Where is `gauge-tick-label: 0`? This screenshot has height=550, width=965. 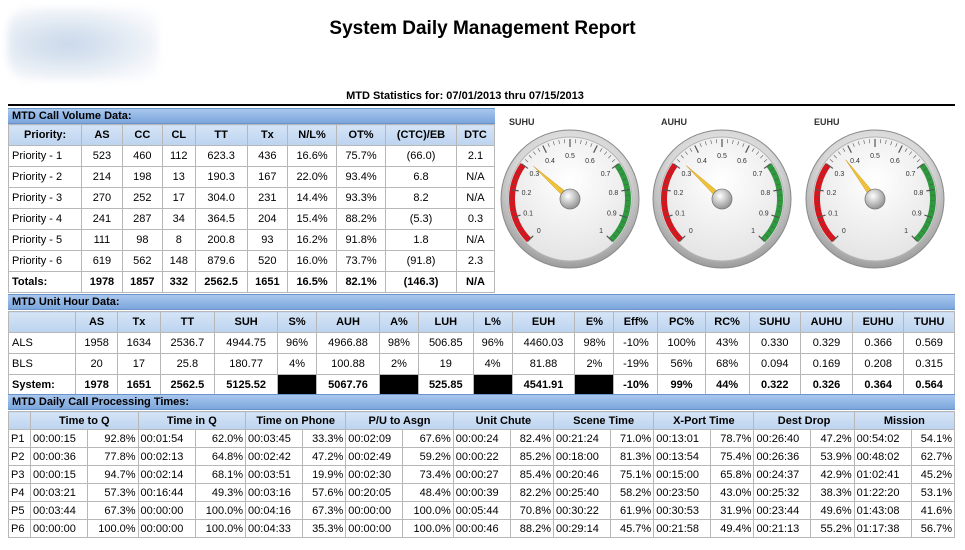
gauge-tick-label: 0 is located at coordinates (844, 231).